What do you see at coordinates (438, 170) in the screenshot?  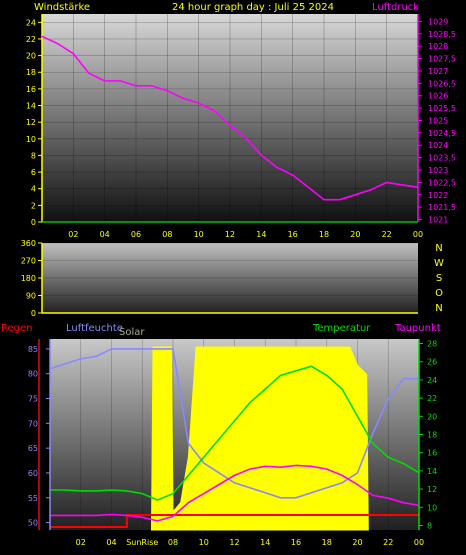 I see `panel1-right-tick-label: 1023` at bounding box center [438, 170].